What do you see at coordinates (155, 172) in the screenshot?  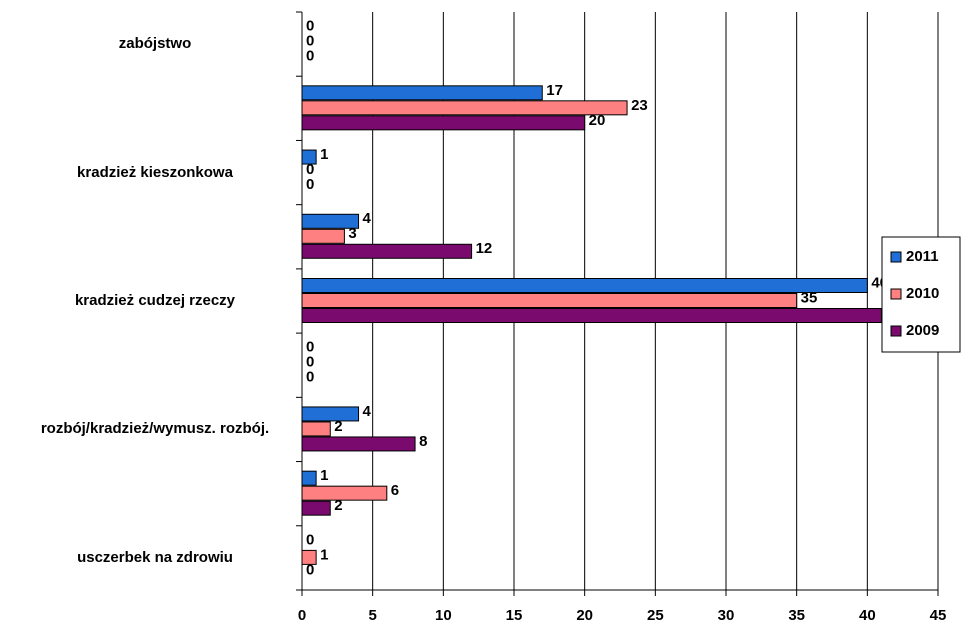 I see `y-tick-label: kradzież kieszonkowa` at bounding box center [155, 172].